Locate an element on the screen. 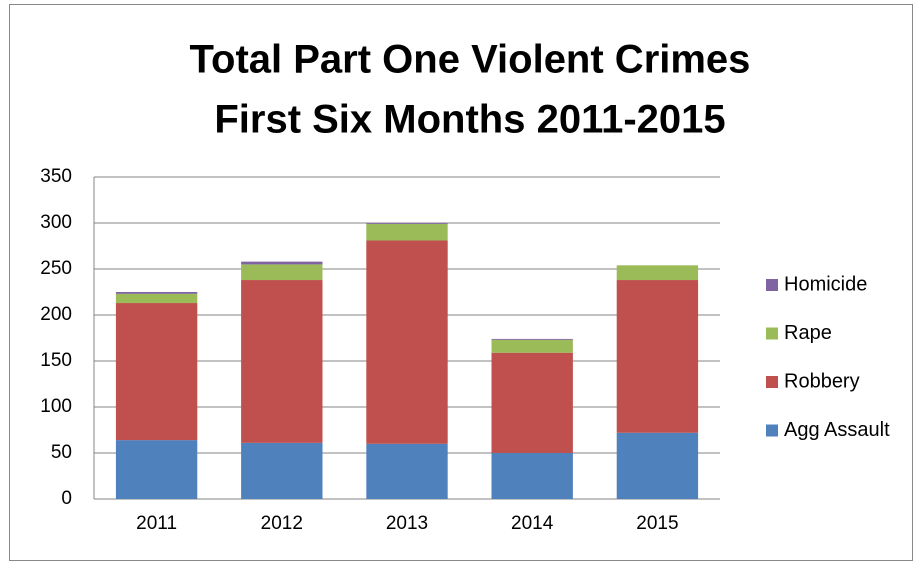 The image size is (922, 567). x-tick-label: 2014 is located at coordinates (532, 523).